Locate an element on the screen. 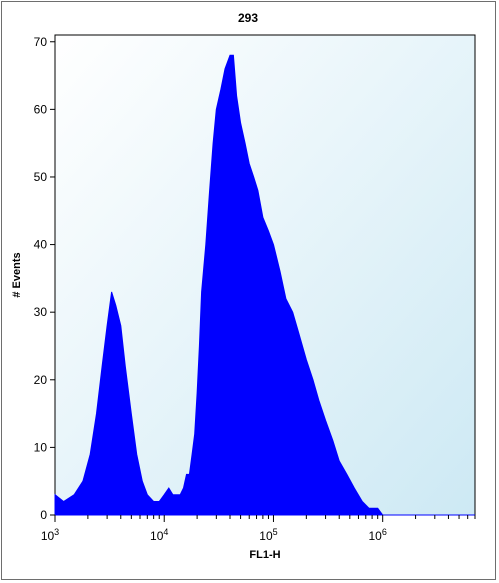 The width and height of the screenshot is (499, 583). y-axis-title: # Events is located at coordinates (17, 274).